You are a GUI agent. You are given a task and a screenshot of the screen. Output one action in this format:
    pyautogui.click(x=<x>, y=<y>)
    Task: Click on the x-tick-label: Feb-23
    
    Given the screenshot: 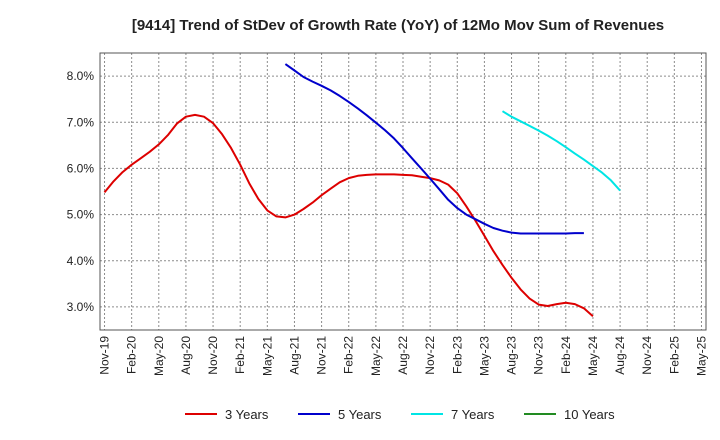 What is the action you would take?
    pyautogui.click(x=457, y=355)
    